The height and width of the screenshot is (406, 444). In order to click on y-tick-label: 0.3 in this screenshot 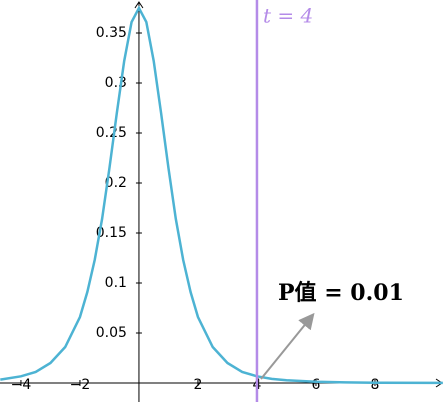, I will do `click(116, 83)`.